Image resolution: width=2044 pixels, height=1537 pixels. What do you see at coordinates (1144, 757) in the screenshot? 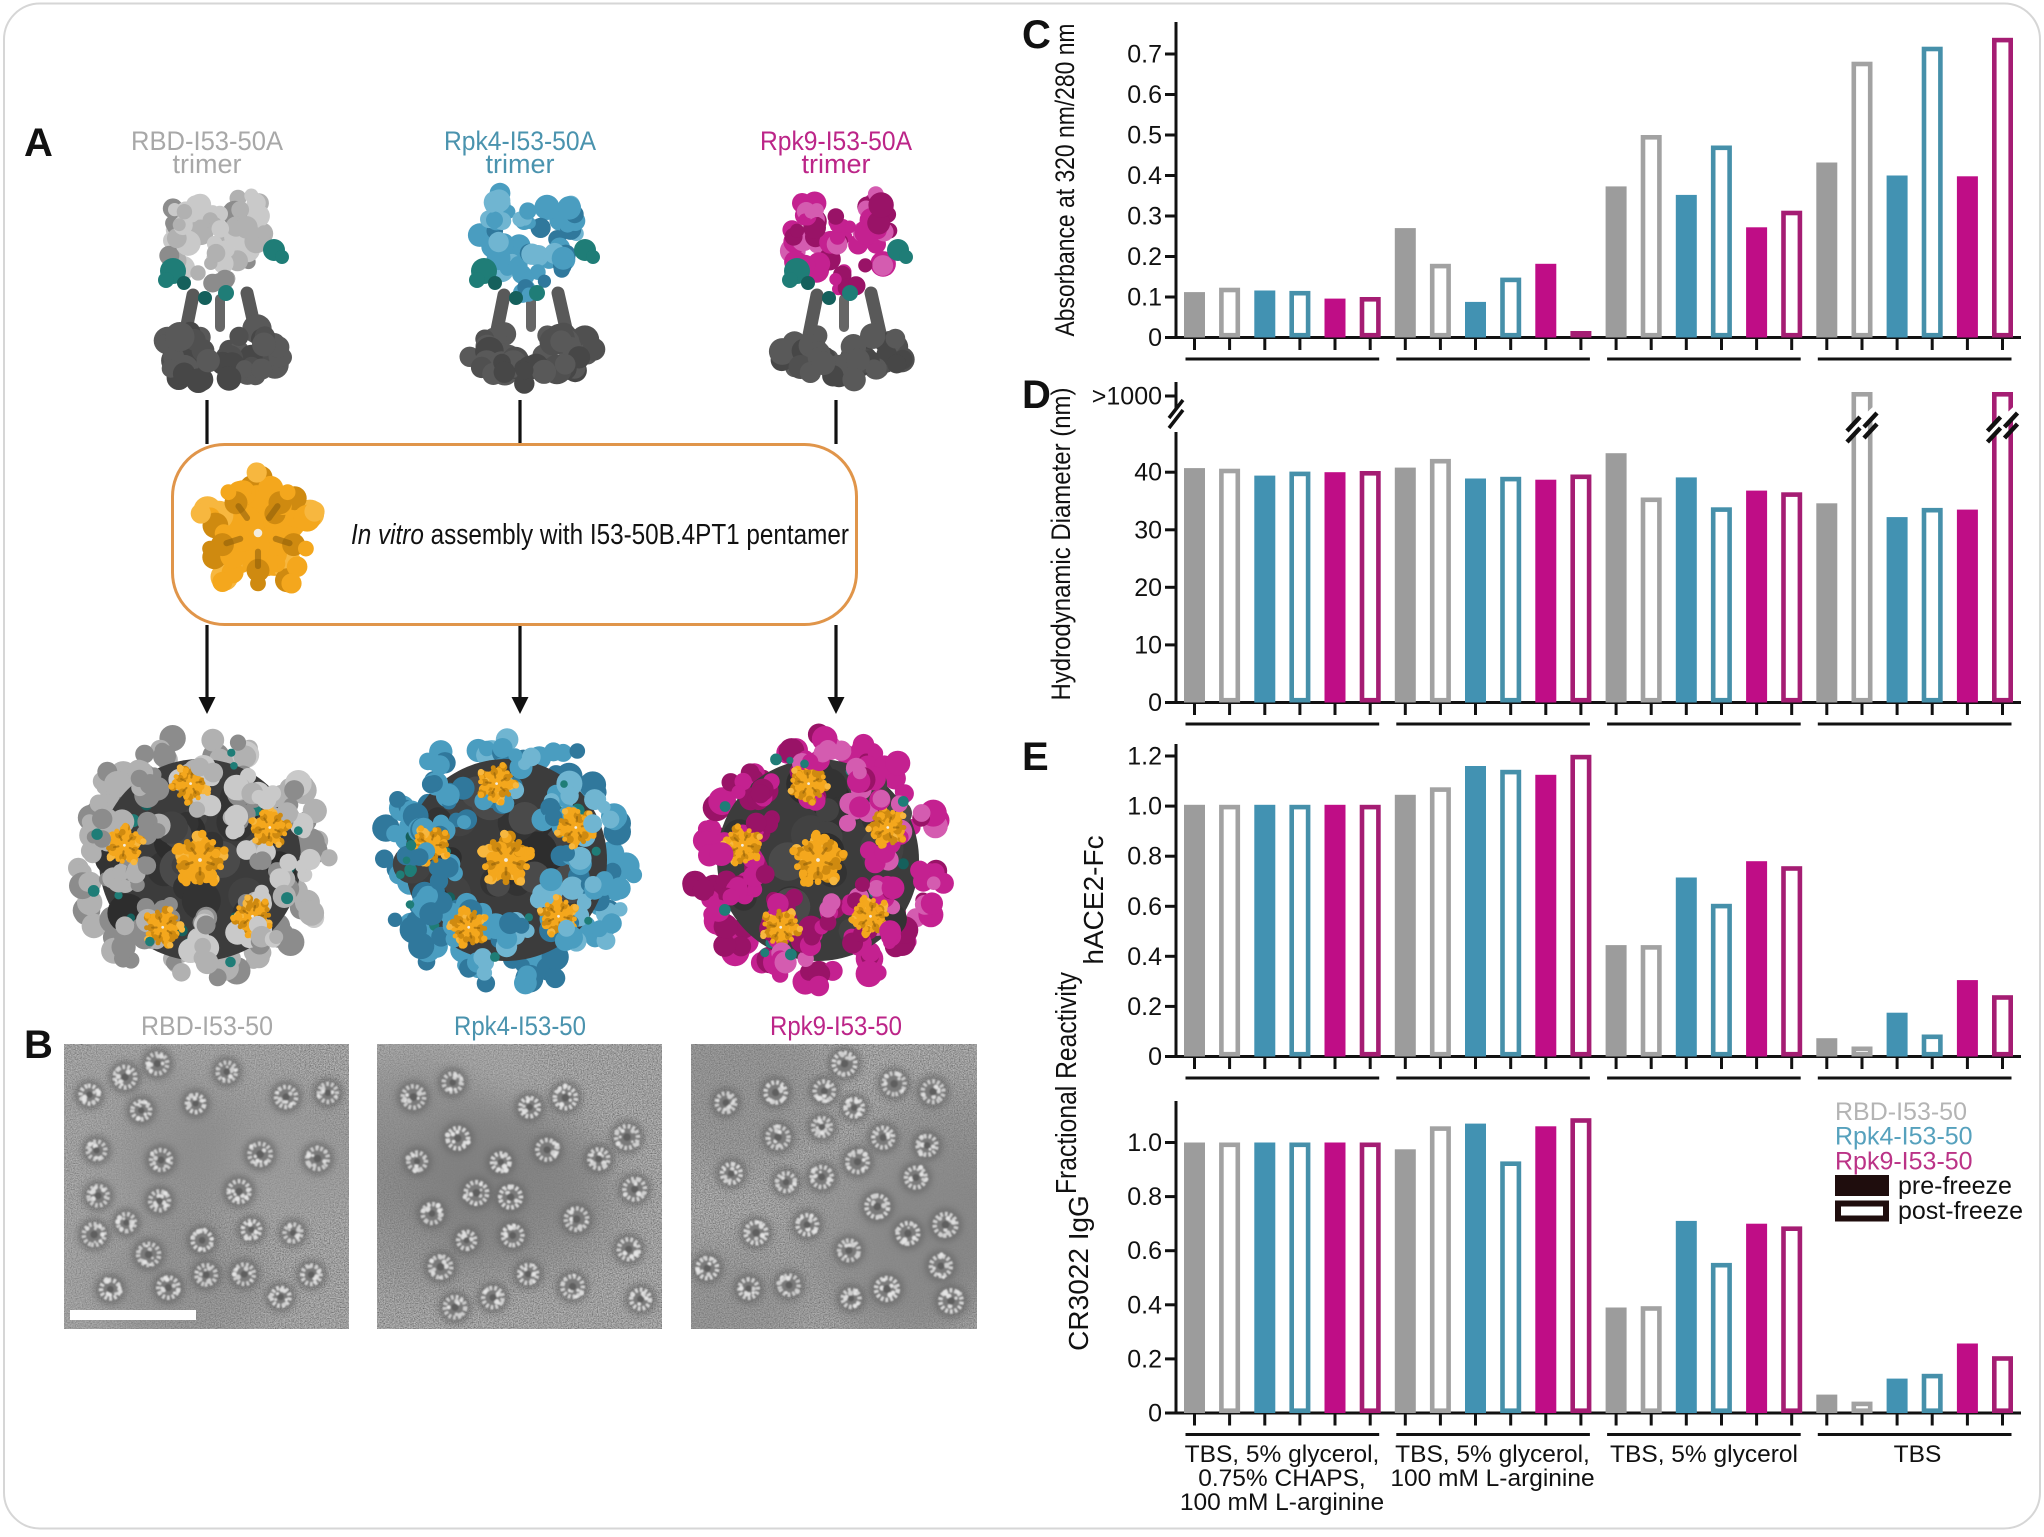
I see `svg-text: 1.2` at bounding box center [1144, 757].